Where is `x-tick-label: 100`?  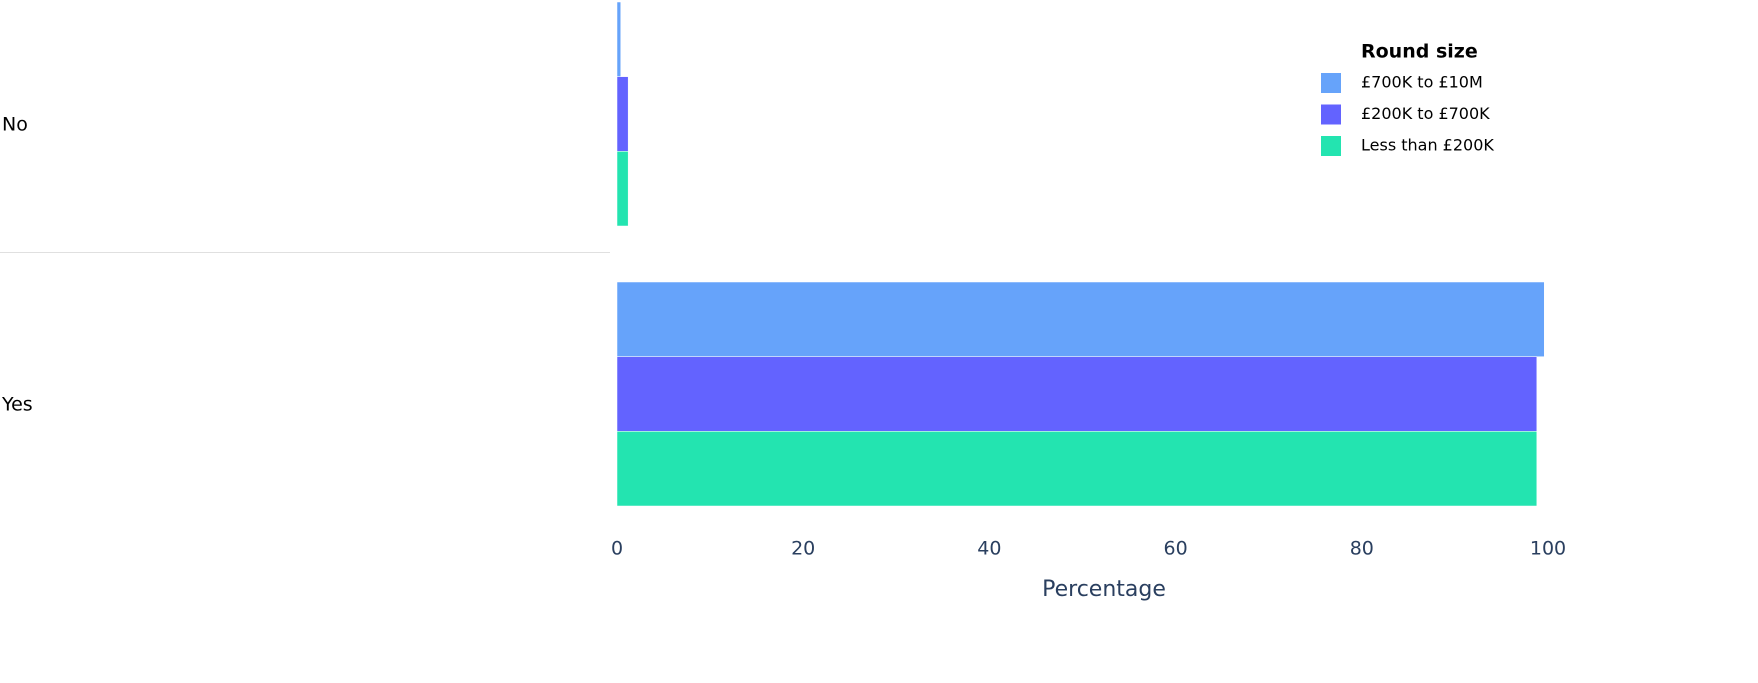
x-tick-label: 100 is located at coordinates (1548, 549).